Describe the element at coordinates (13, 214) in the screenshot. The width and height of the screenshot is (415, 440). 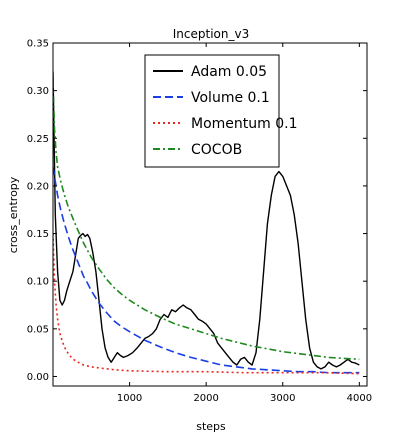
I see `y-axis-label: cross_entropy` at that location.